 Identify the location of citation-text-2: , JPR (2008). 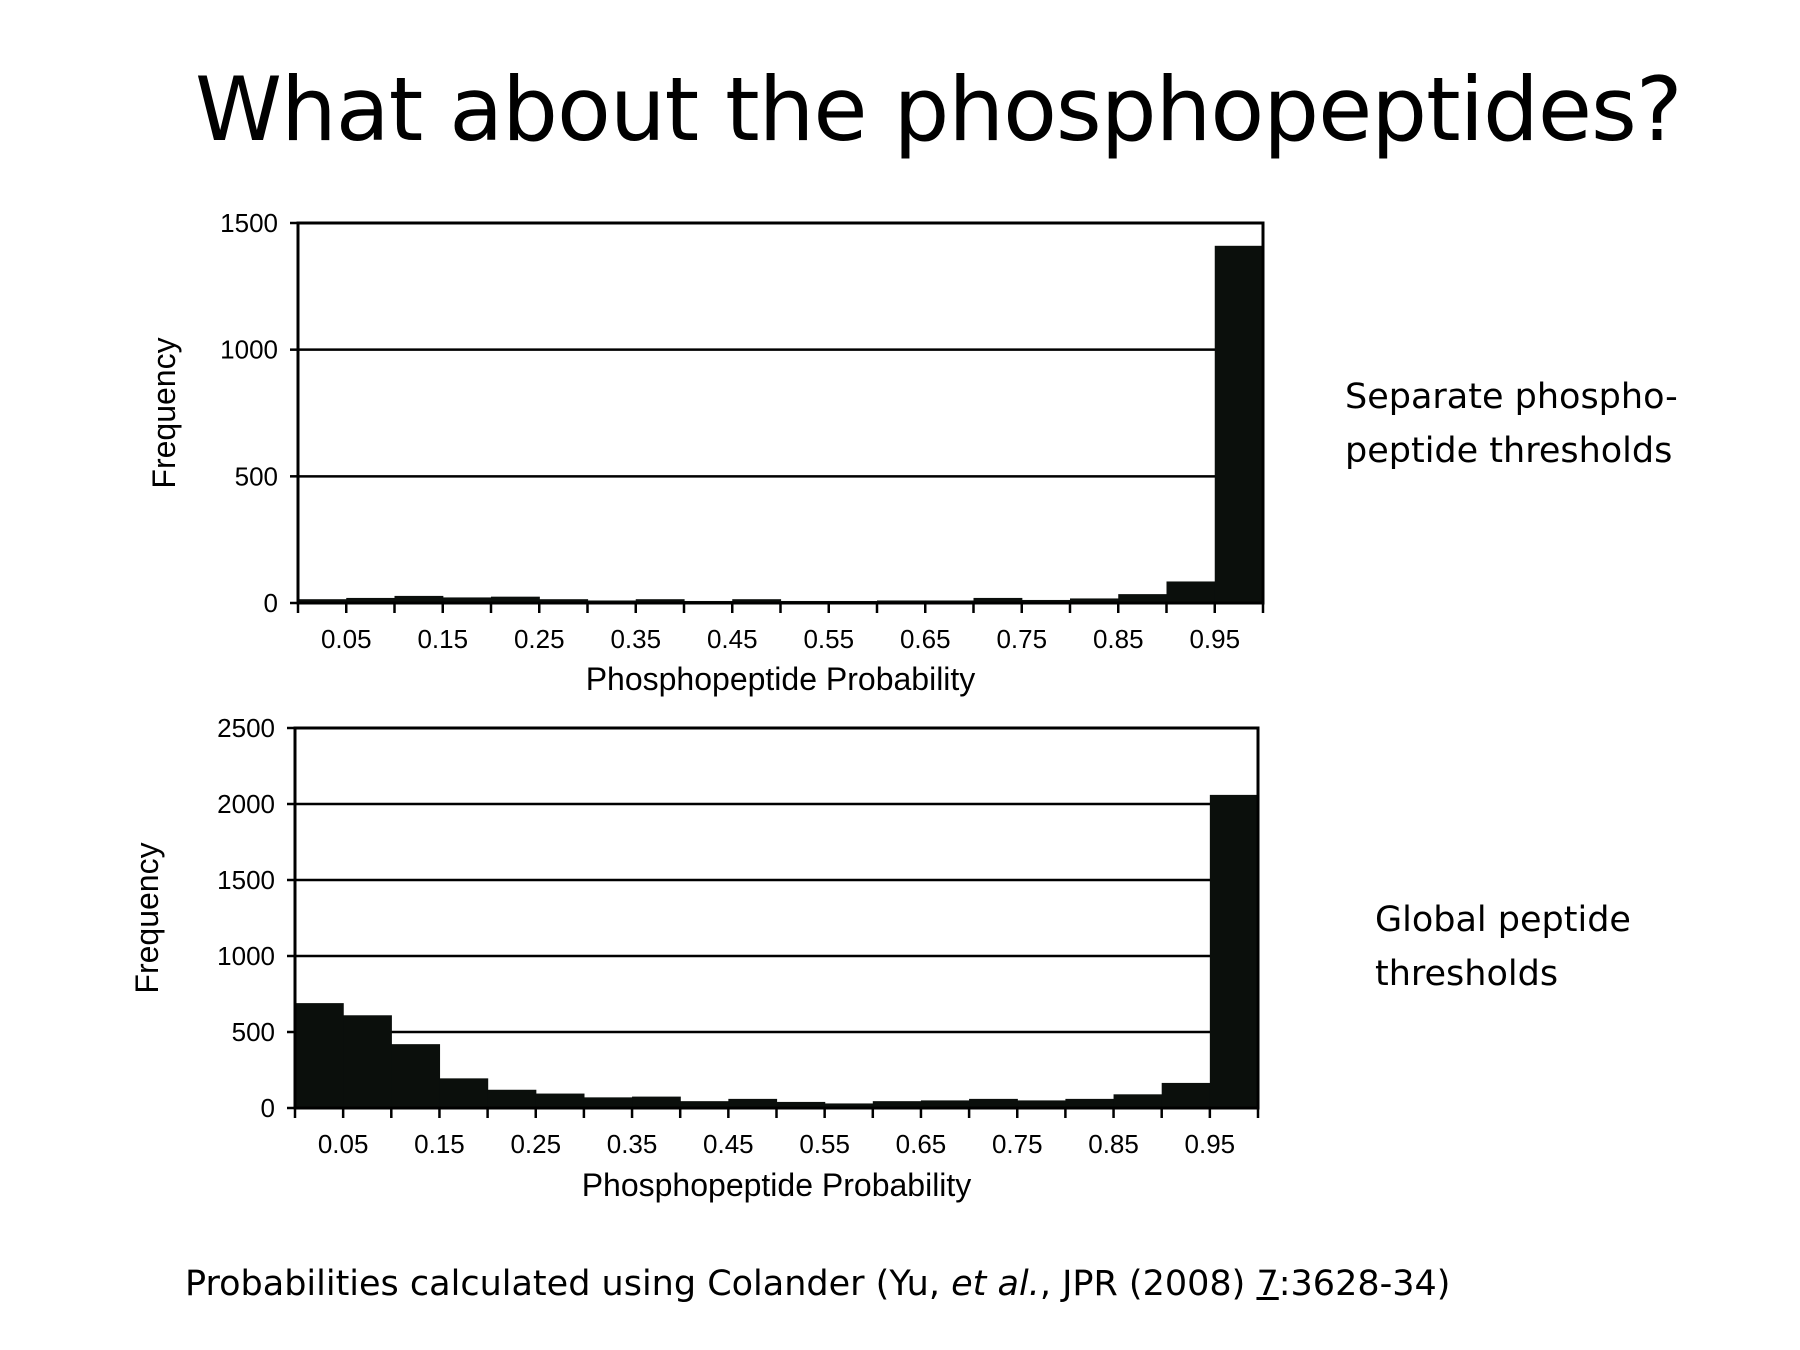
(1148, 1284).